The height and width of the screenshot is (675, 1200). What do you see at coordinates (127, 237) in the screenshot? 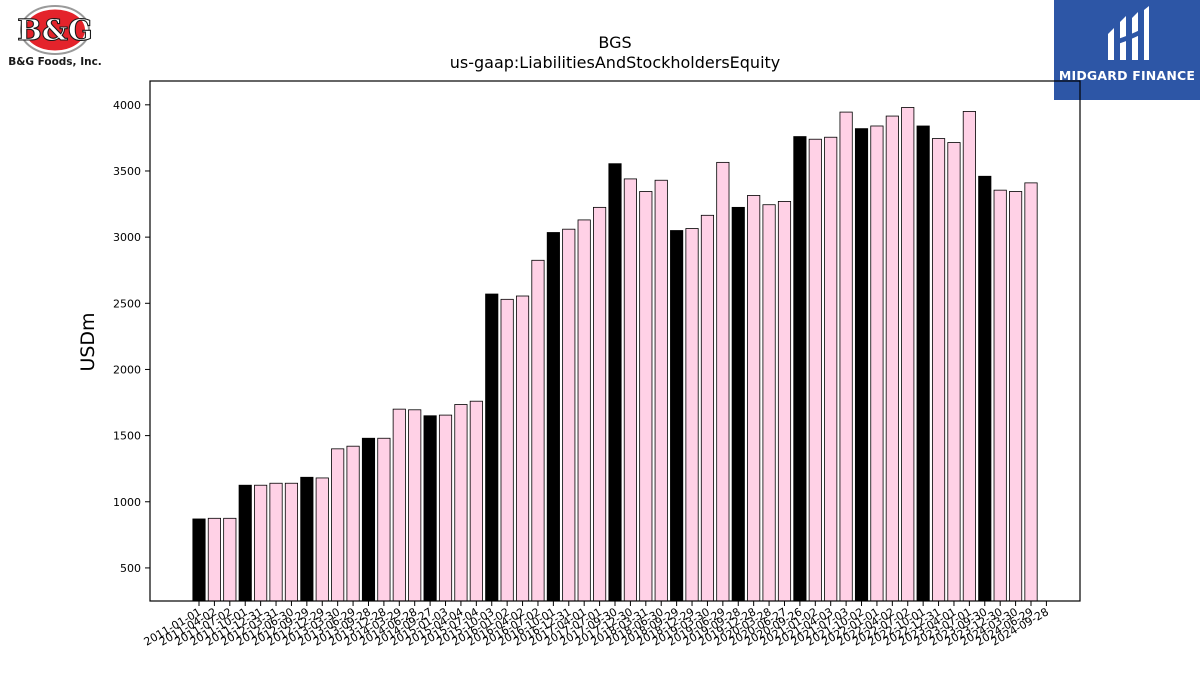
I see `y-tick-label: 3000` at bounding box center [127, 237].